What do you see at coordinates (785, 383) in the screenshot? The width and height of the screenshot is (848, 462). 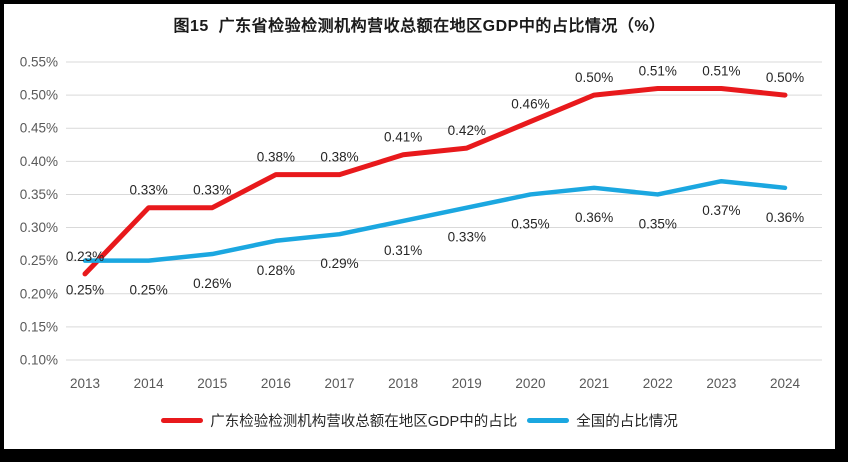 I see `x-tick-label: 2024` at bounding box center [785, 383].